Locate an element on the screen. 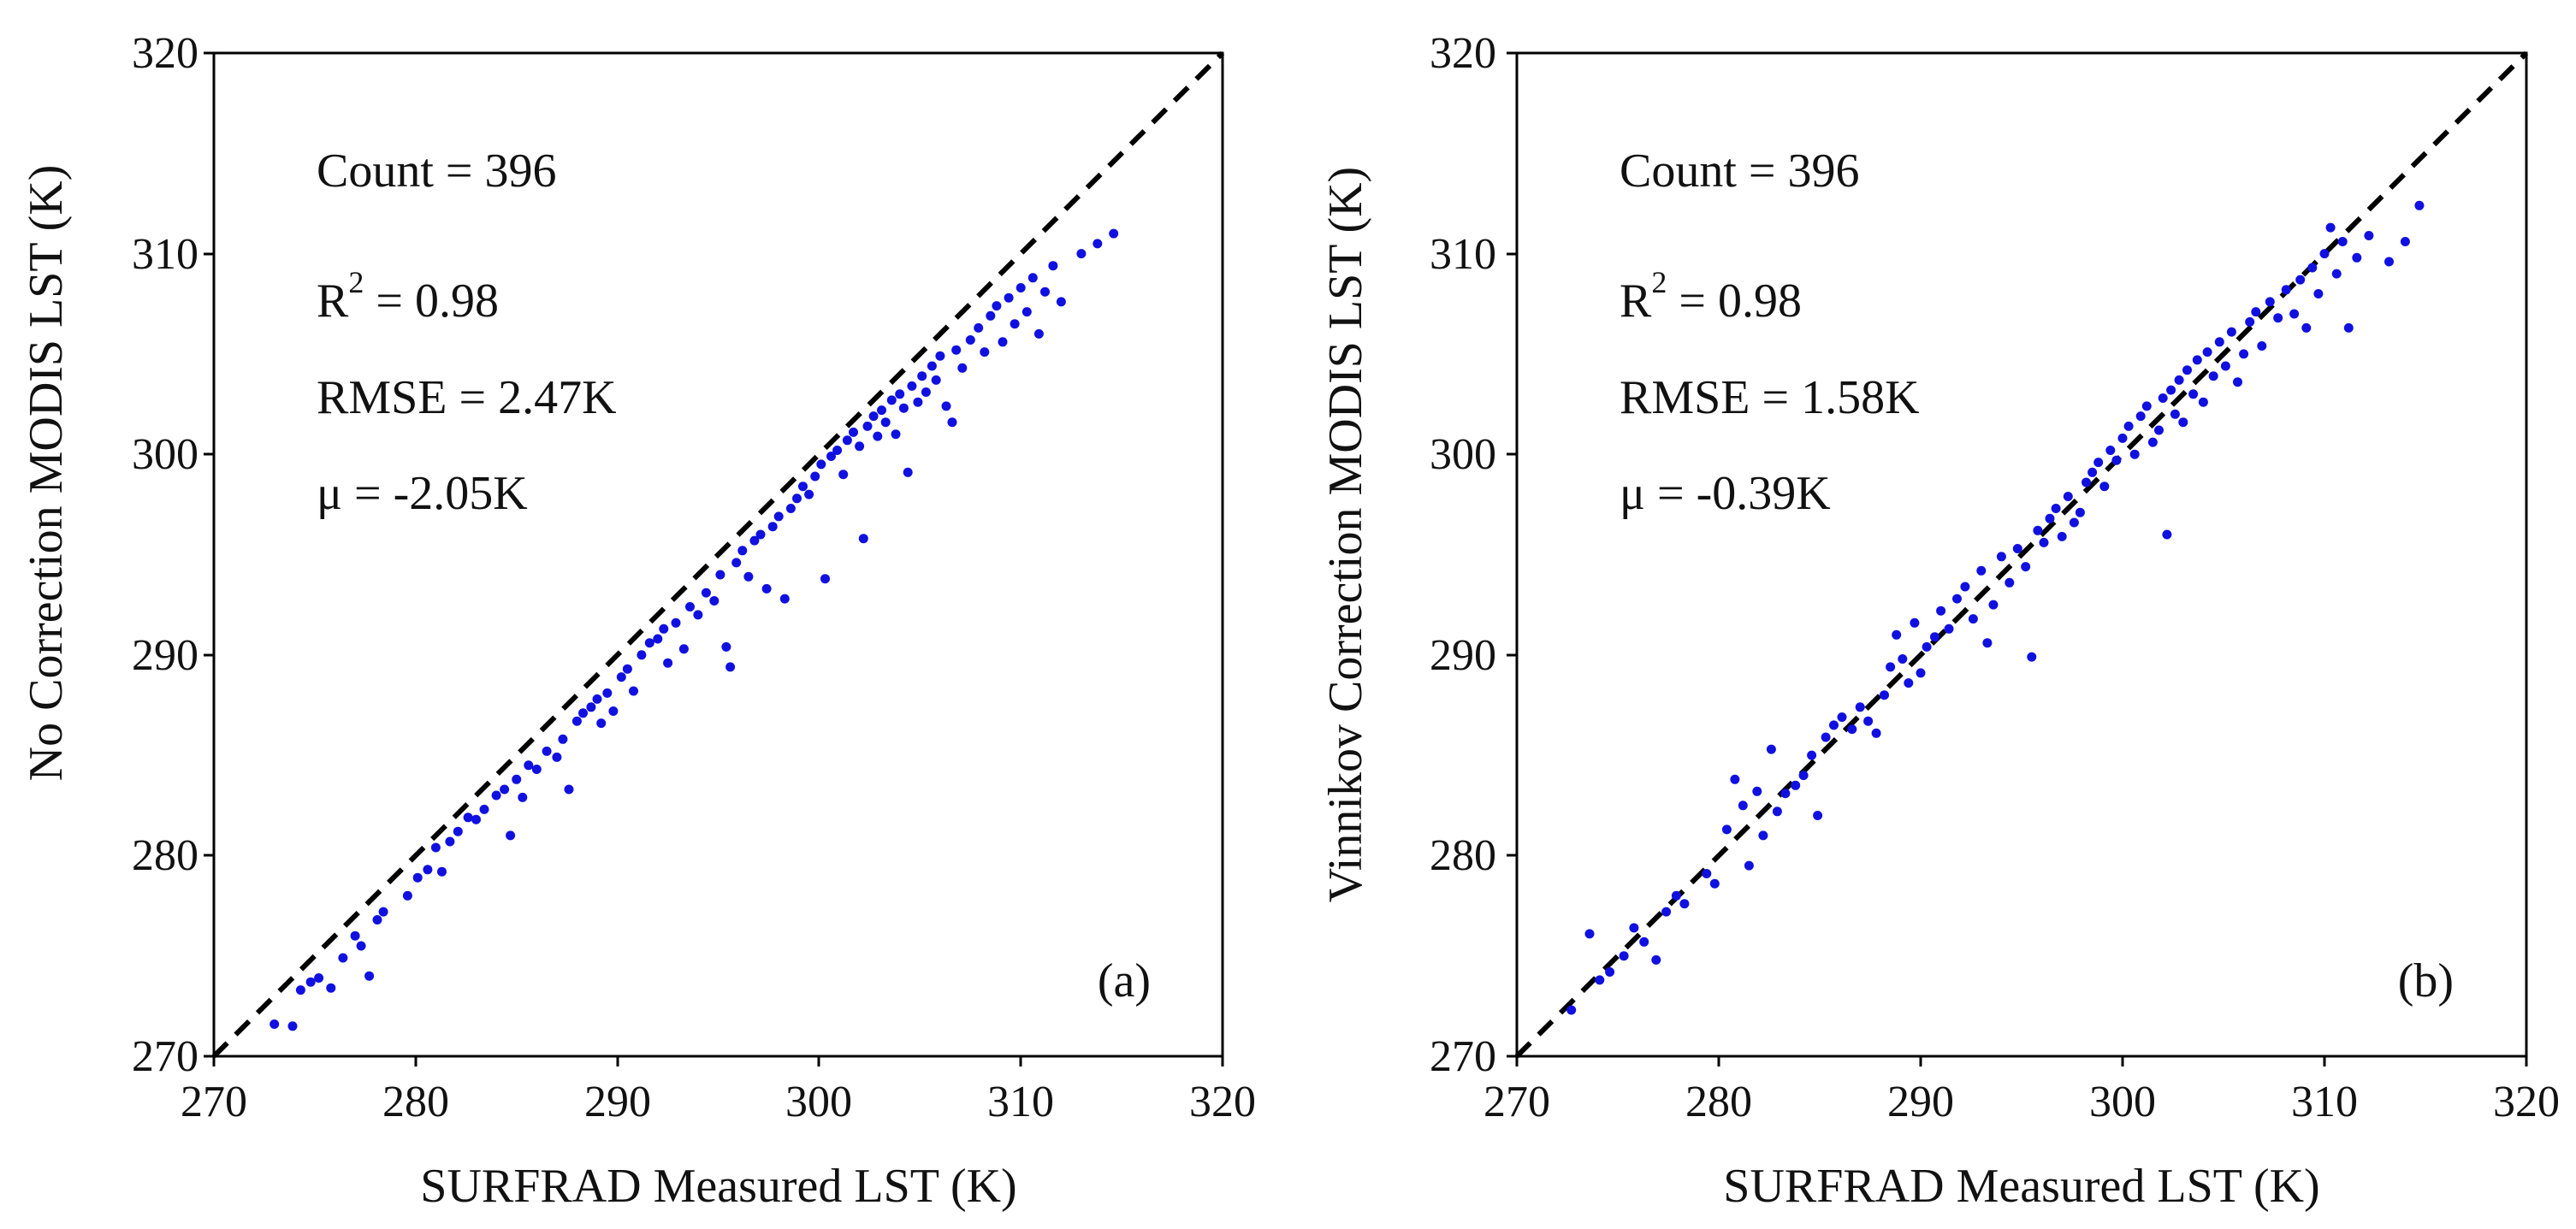  panel-b-ytick-320: 320 is located at coordinates (1463, 53).